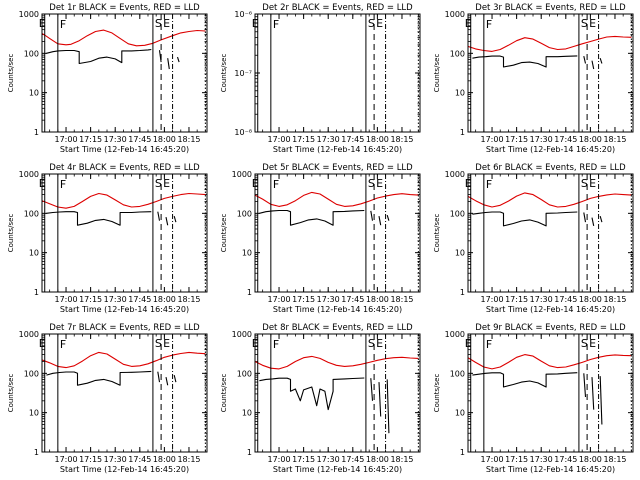 The width and height of the screenshot is (640, 480). Describe the element at coordinates (124, 8) in the screenshot. I see `panel-title: Det 1r BLACK = Events, RED = LLD` at that location.